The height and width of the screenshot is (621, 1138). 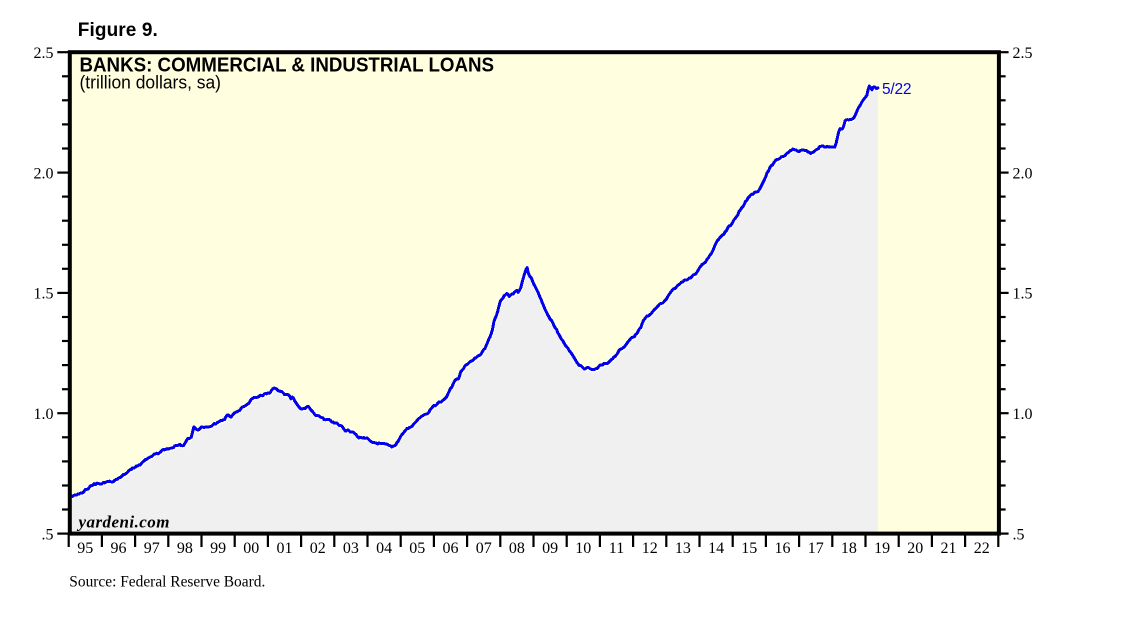 I want to click on svg-text: 14, so click(x=716, y=548).